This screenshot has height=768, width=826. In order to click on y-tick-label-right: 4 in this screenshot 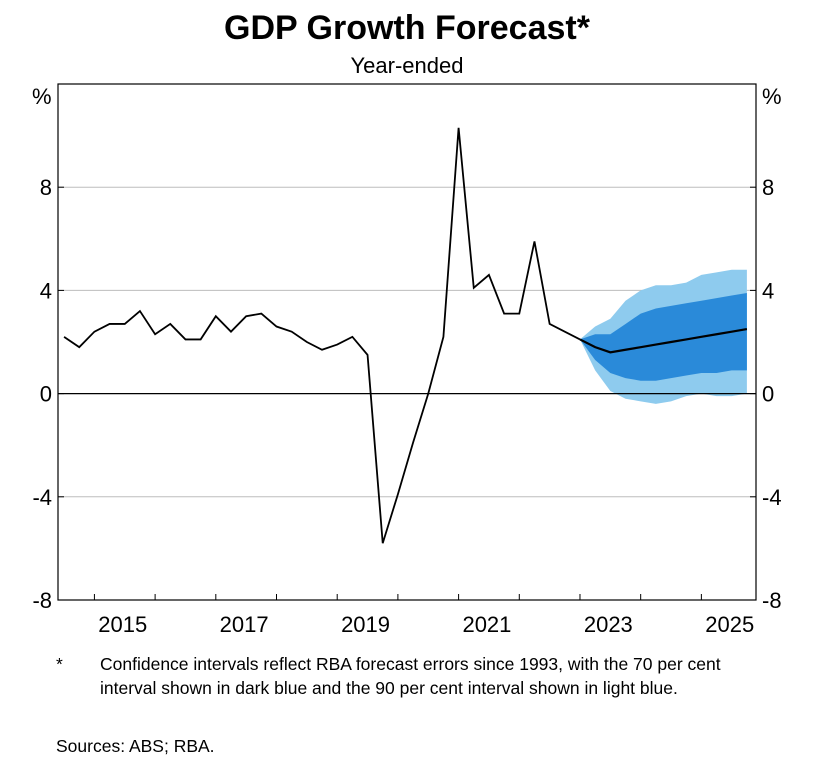, I will do `click(768, 290)`.